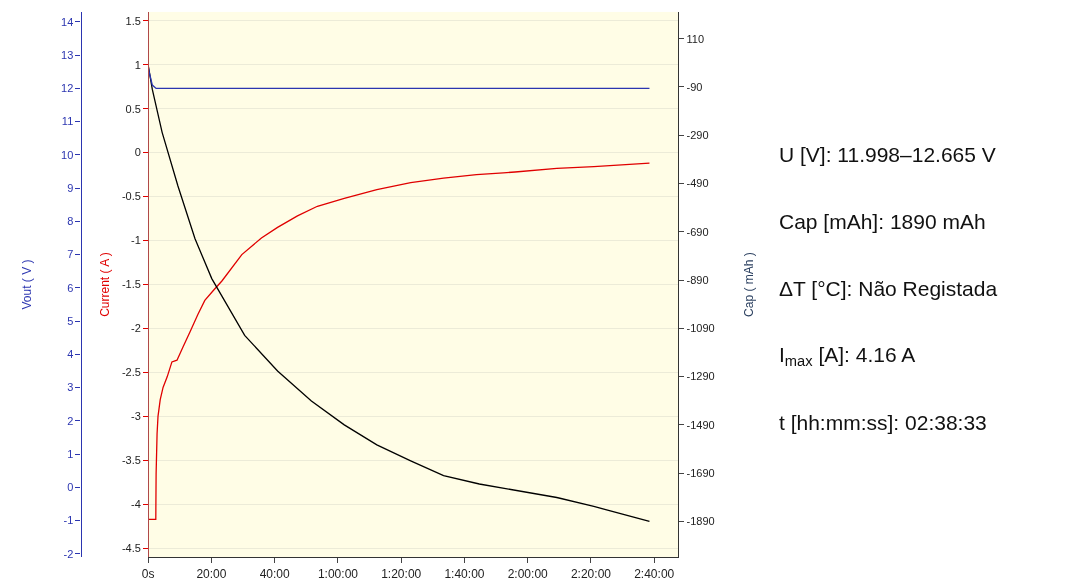  Describe the element at coordinates (338, 573) in the screenshot. I see `x-tick-label: 1:00:00` at that location.